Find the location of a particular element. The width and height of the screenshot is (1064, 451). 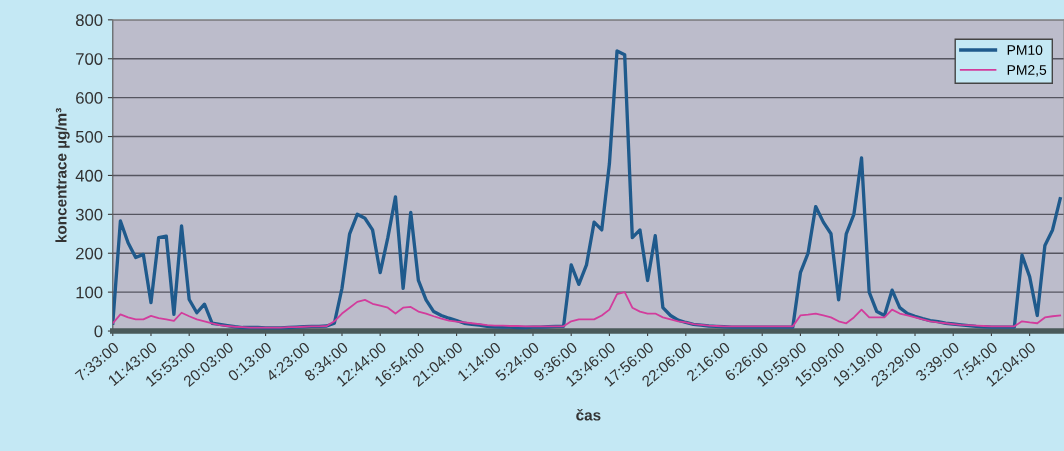

y-tick-label: 200 is located at coordinates (89, 253).